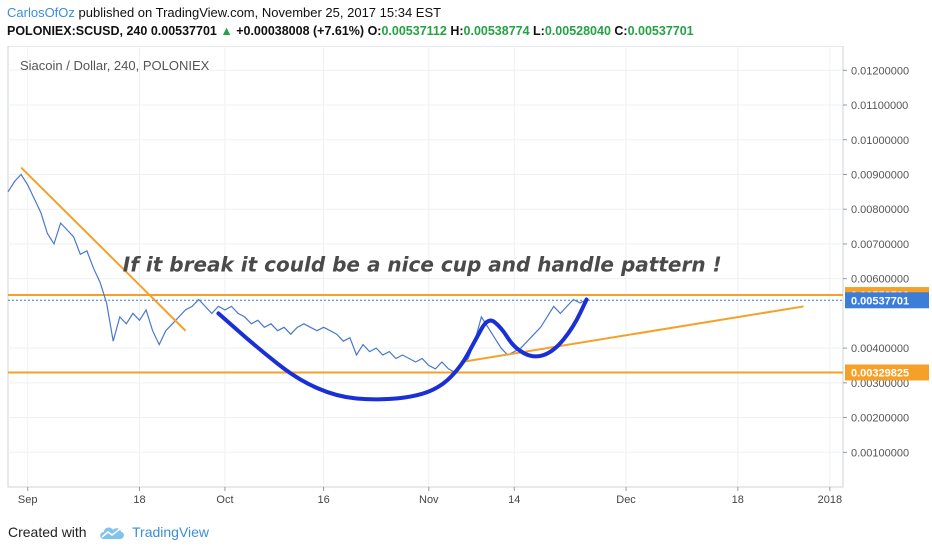  Describe the element at coordinates (514, 500) in the screenshot. I see `x-tick-label: 14` at that location.